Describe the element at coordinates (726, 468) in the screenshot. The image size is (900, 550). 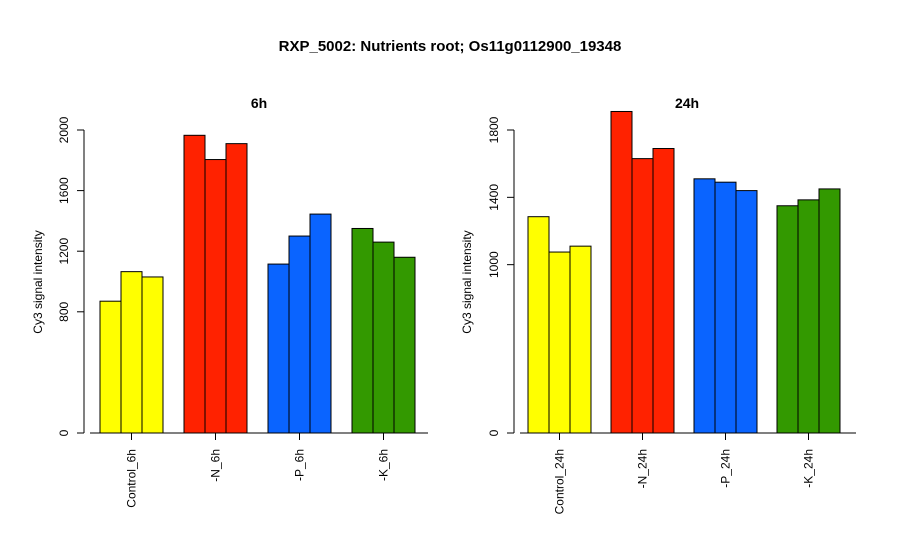
I see `x-tick-label: -P_24h` at that location.